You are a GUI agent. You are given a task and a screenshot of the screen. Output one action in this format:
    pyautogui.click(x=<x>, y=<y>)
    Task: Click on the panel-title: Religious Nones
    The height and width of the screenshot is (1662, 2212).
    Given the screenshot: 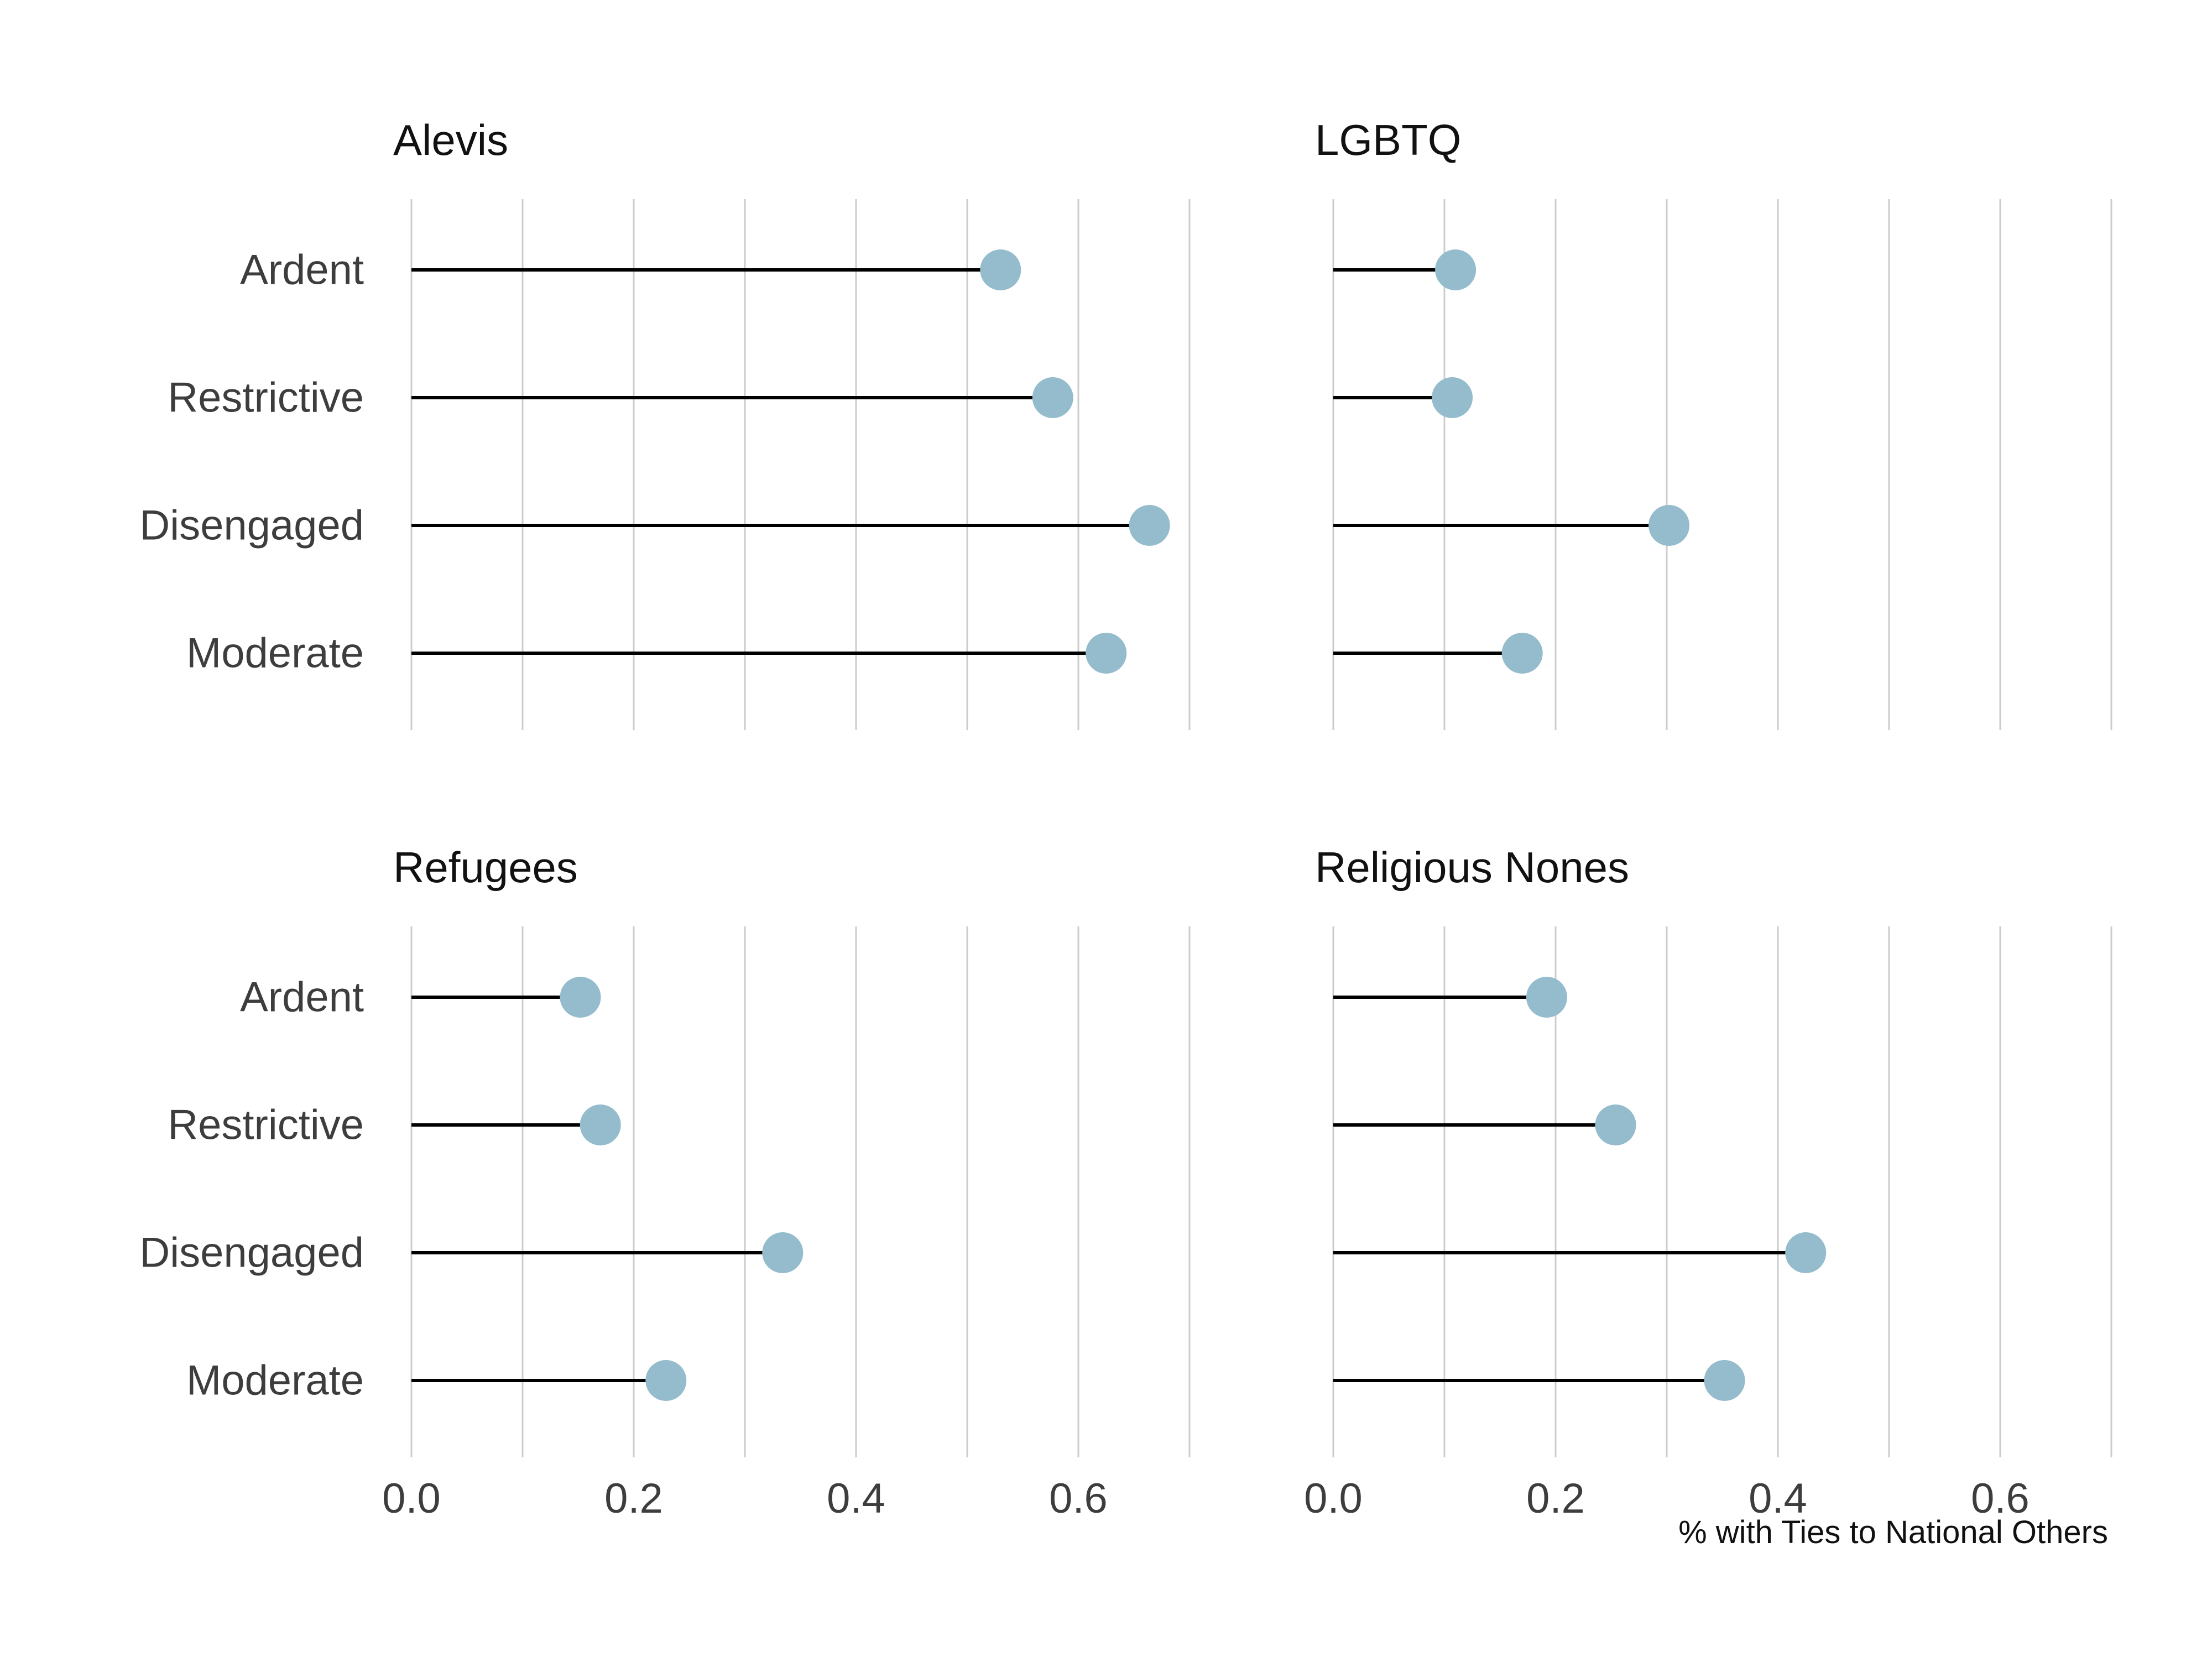 What is the action you would take?
    pyautogui.click(x=1472, y=867)
    